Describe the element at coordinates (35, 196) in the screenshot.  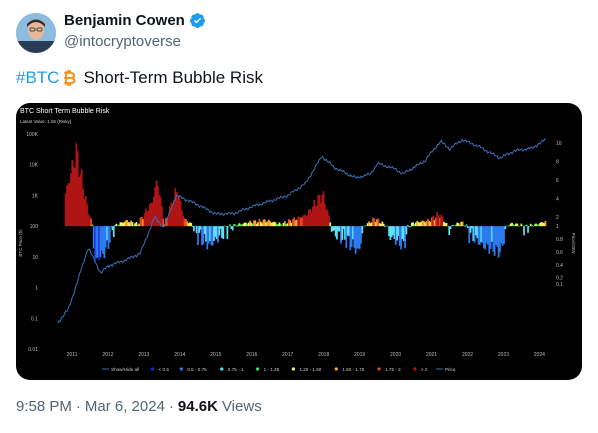
I see `left-tick-label: 1K` at that location.